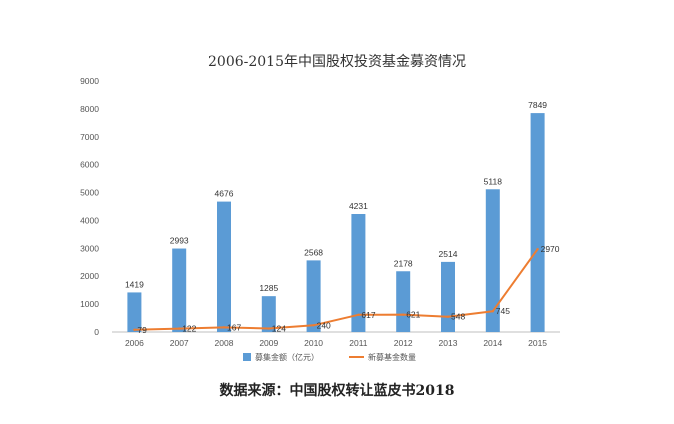 The image size is (674, 424). I want to click on bar-value-label: 1419, so click(134, 284).